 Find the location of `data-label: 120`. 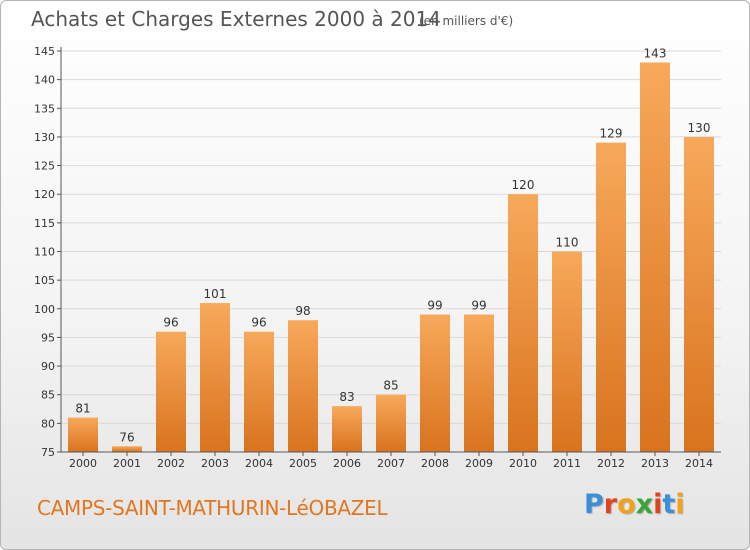

data-label: 120 is located at coordinates (523, 185).